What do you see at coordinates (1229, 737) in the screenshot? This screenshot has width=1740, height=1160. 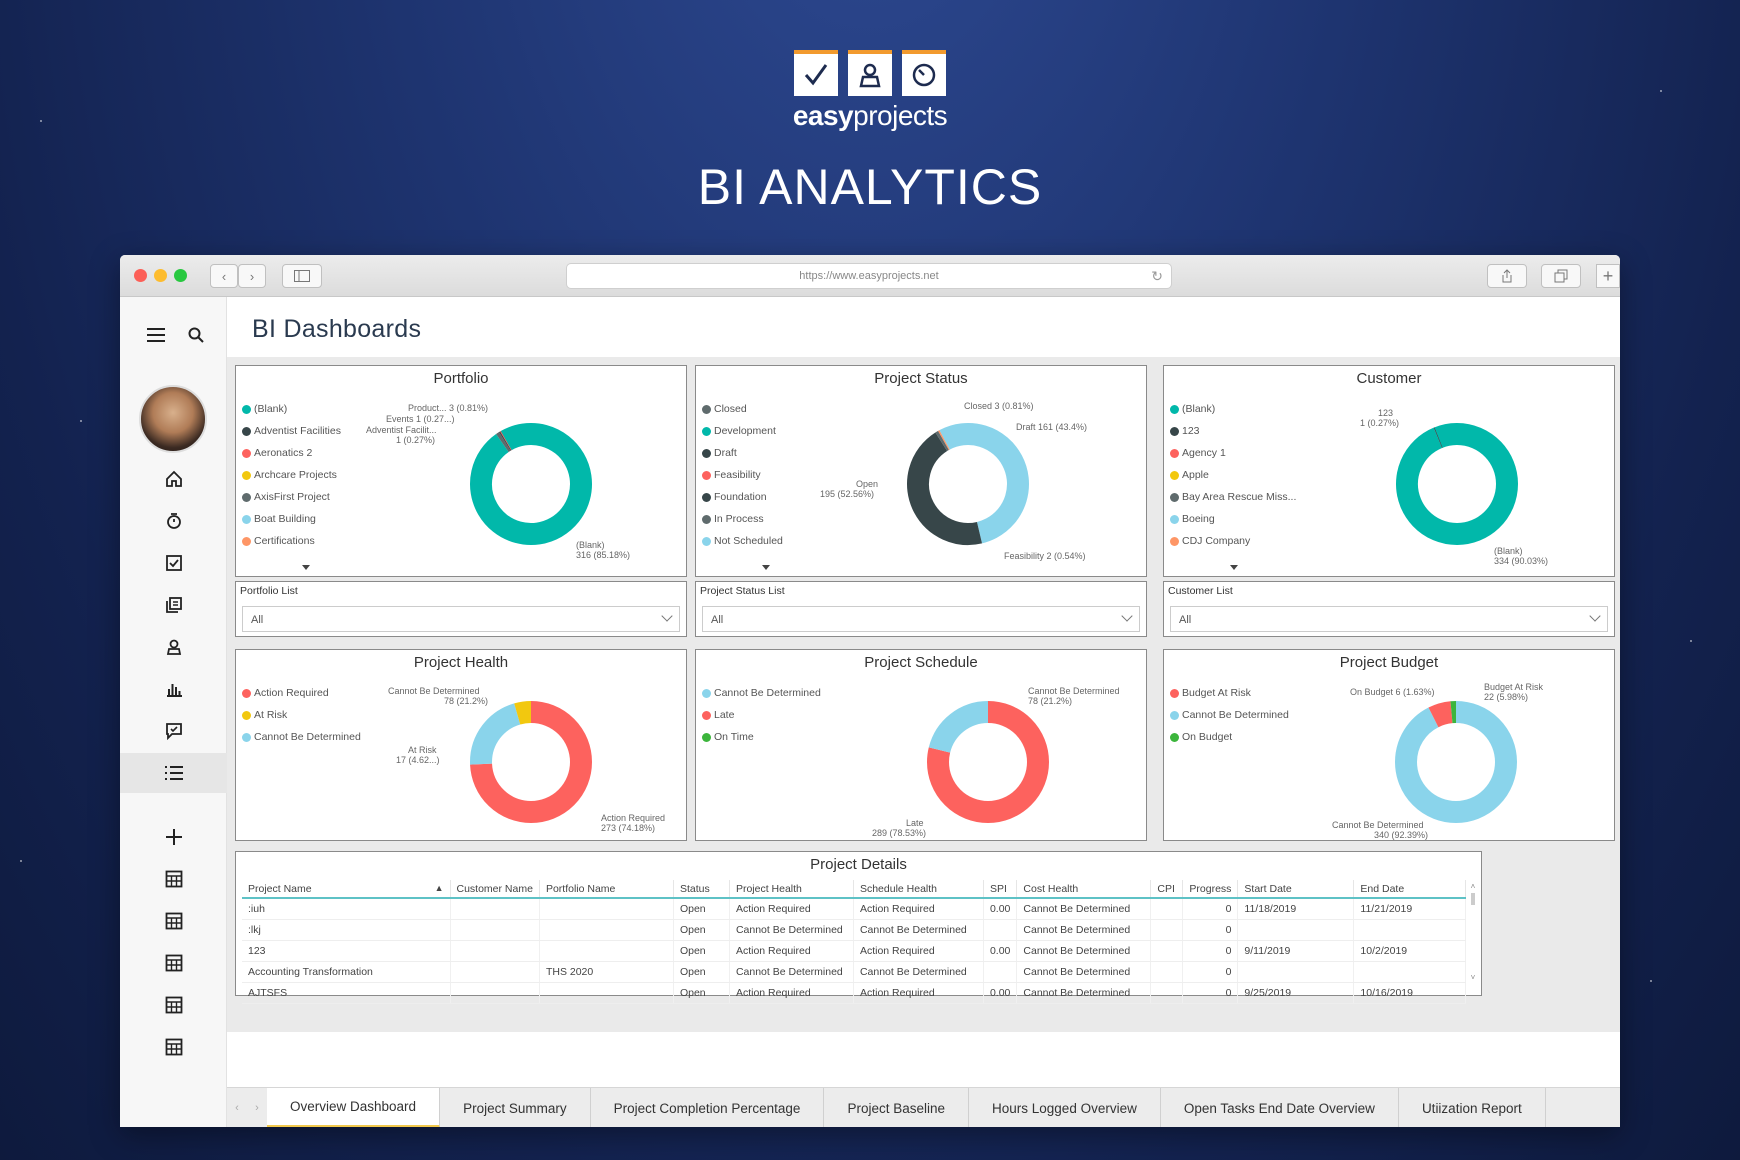 I see `legend-item: On Budget` at bounding box center [1229, 737].